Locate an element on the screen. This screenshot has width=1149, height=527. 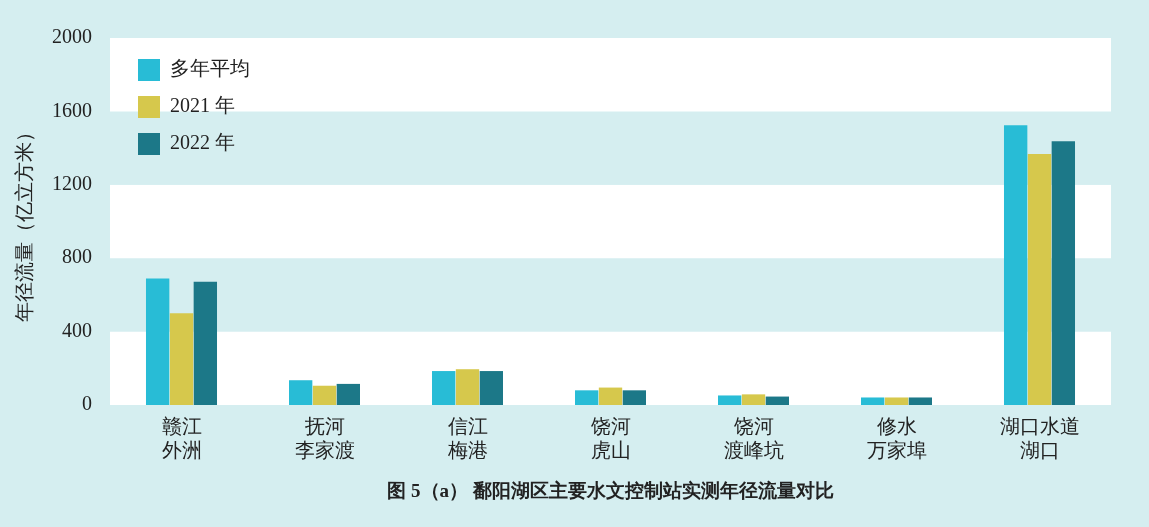
y-axis-title: 年径流量（亿立方米） is located at coordinates (24, 221).